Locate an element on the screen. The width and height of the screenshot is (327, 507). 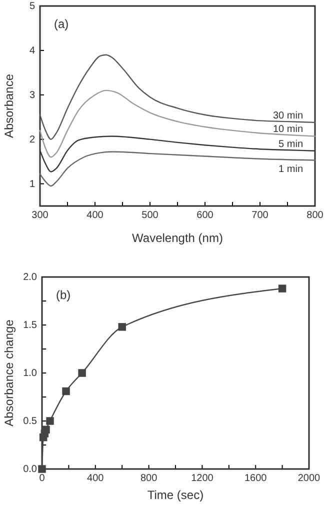
y-tick-label: 0.0 is located at coordinates (30, 470).